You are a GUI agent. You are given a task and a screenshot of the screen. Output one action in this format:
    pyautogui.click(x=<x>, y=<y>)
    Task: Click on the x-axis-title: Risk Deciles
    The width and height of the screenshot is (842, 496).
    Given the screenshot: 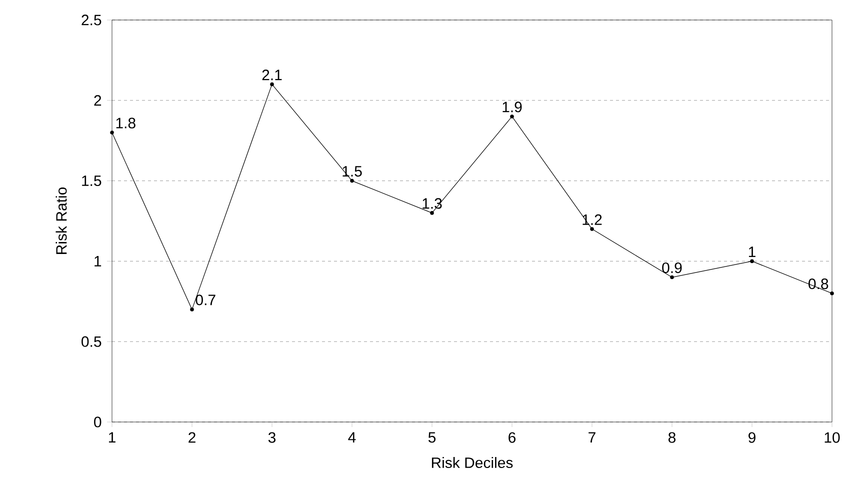 What is the action you would take?
    pyautogui.click(x=472, y=462)
    